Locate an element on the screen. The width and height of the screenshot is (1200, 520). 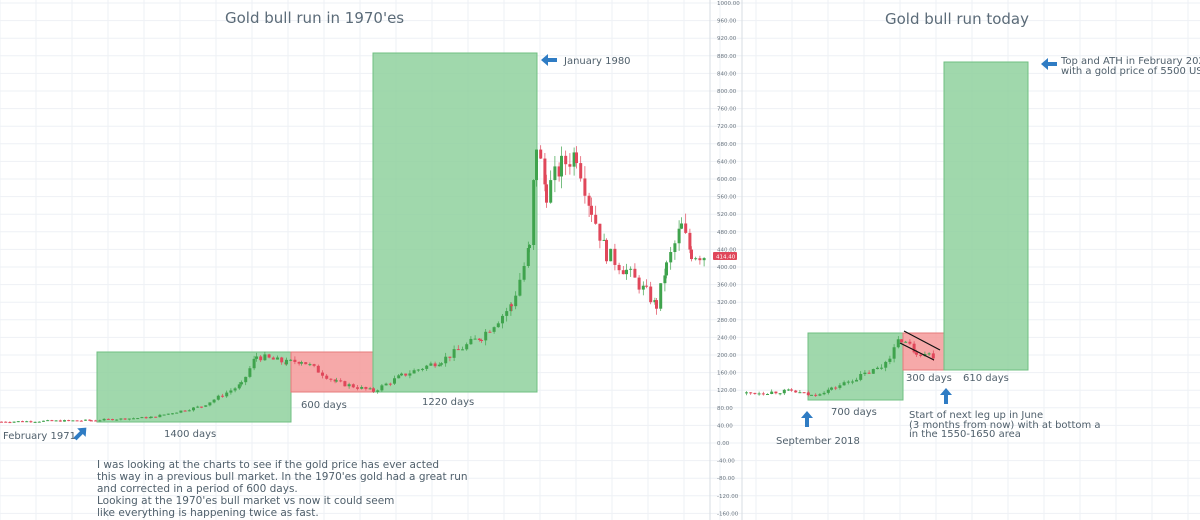
svg-text: in the 1550-1650 area is located at coordinates (965, 434).